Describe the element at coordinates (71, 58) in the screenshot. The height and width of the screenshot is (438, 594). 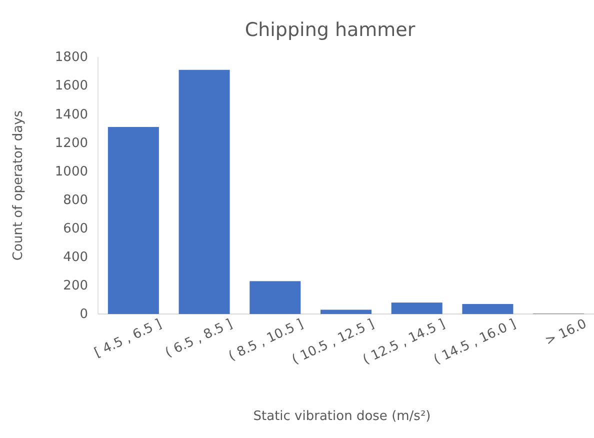
I see `y-tick-label: 1800` at that location.